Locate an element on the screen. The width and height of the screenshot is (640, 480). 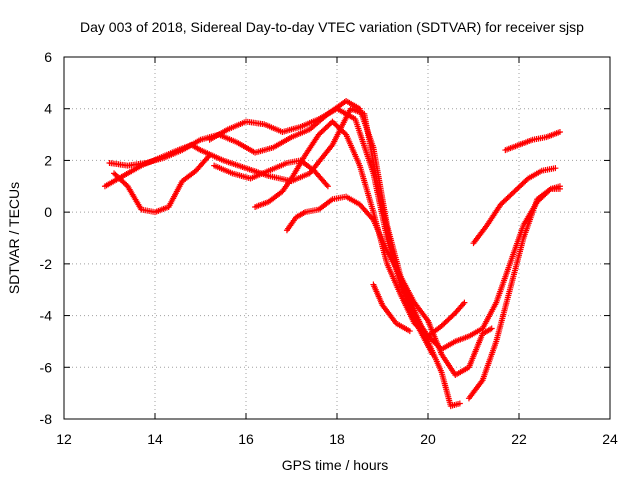
x-tick-label: 14 is located at coordinates (155, 439).